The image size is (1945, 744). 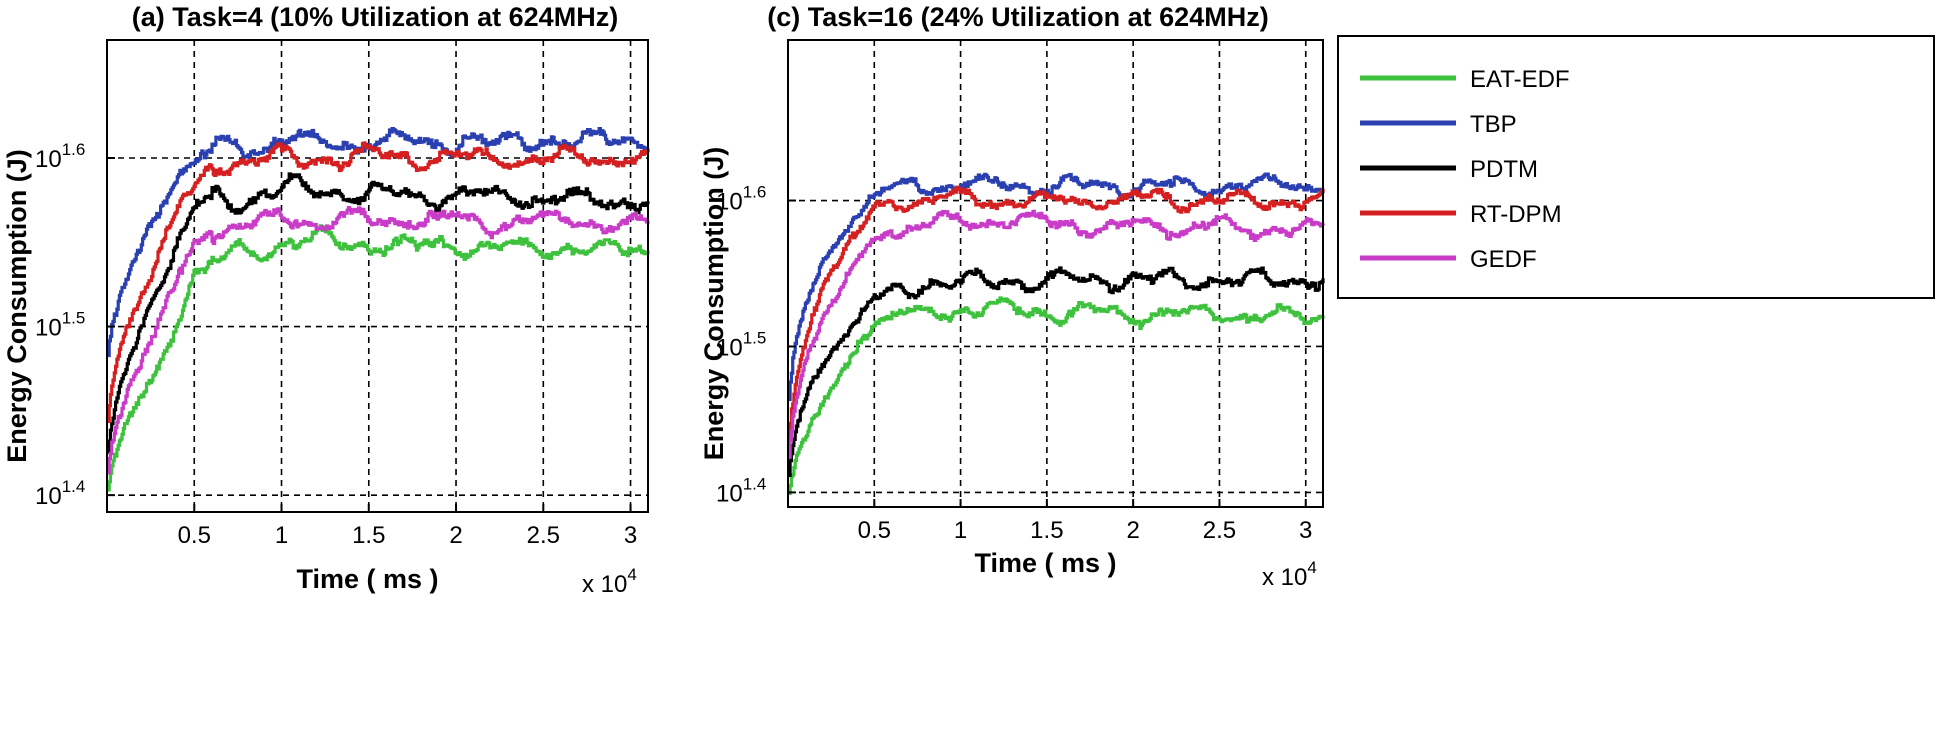 What do you see at coordinates (1636, 167) in the screenshot?
I see `legend: EAT-EDF TBP PDTM RT-DPM GEDF` at bounding box center [1636, 167].